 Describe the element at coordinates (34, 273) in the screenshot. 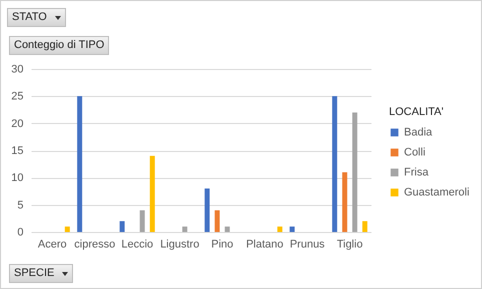

I see `x-axis-title: SPECIE` at that location.